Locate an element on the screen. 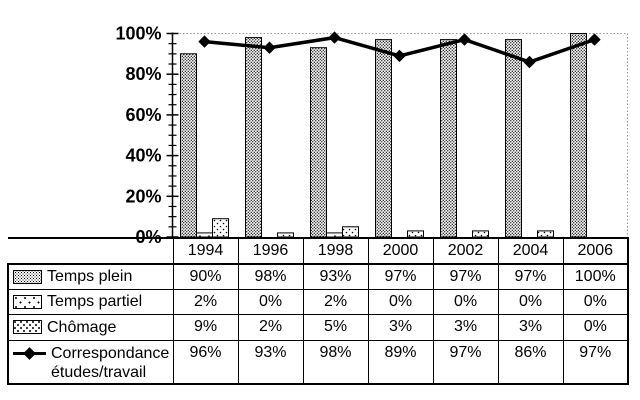 The width and height of the screenshot is (640, 400). value-cell: 9% is located at coordinates (205, 327).